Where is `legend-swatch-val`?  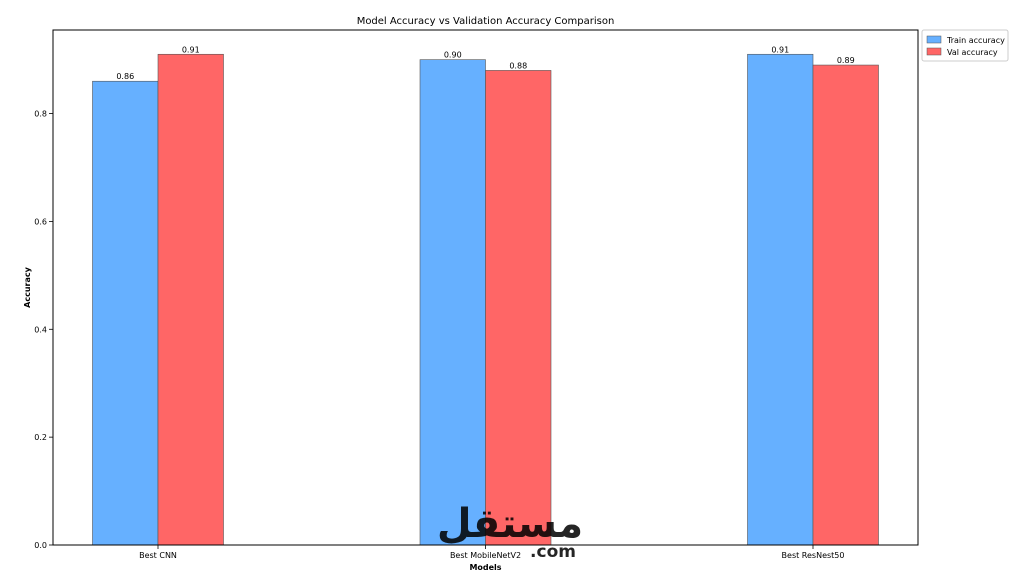
legend-swatch-val is located at coordinates (934, 51).